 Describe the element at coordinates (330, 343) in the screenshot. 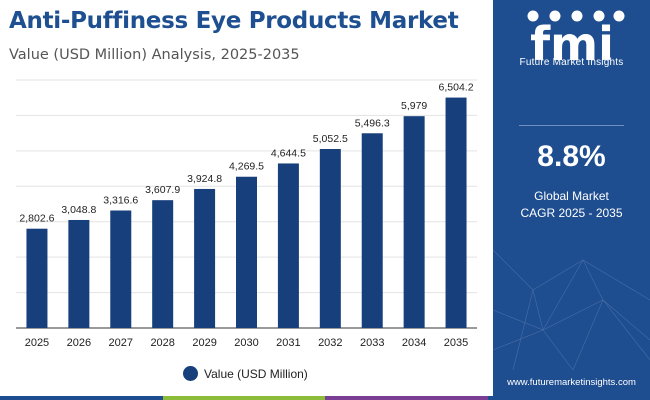

I see `x-tick-label: 2032` at that location.